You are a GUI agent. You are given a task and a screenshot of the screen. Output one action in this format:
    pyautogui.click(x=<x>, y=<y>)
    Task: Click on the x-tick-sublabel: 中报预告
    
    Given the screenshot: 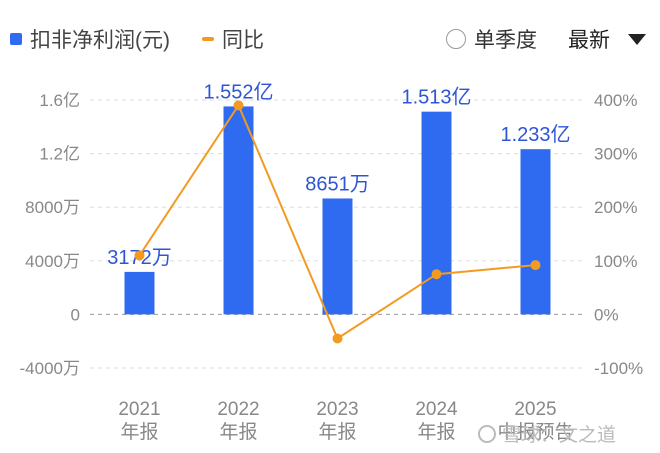 What is the action you would take?
    pyautogui.click(x=535, y=432)
    